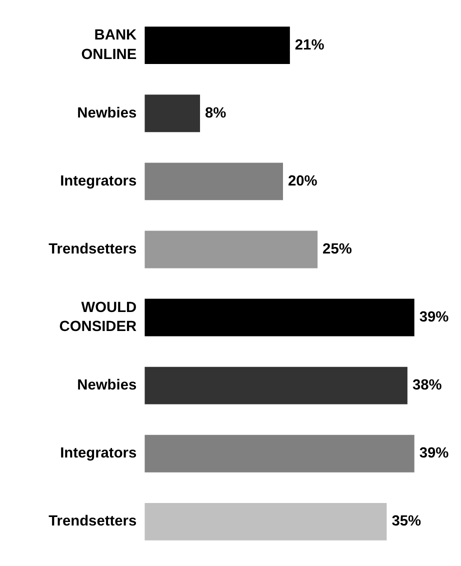  Describe the element at coordinates (303, 181) in the screenshot. I see `data-label: 20%` at that location.